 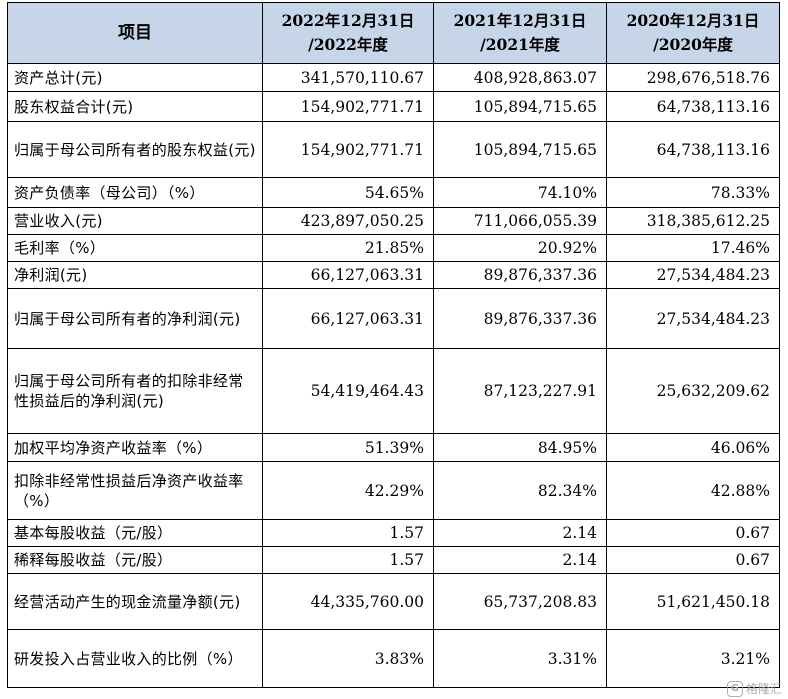 What do you see at coordinates (520, 490) in the screenshot?
I see `value-2021: 82.34%` at bounding box center [520, 490].